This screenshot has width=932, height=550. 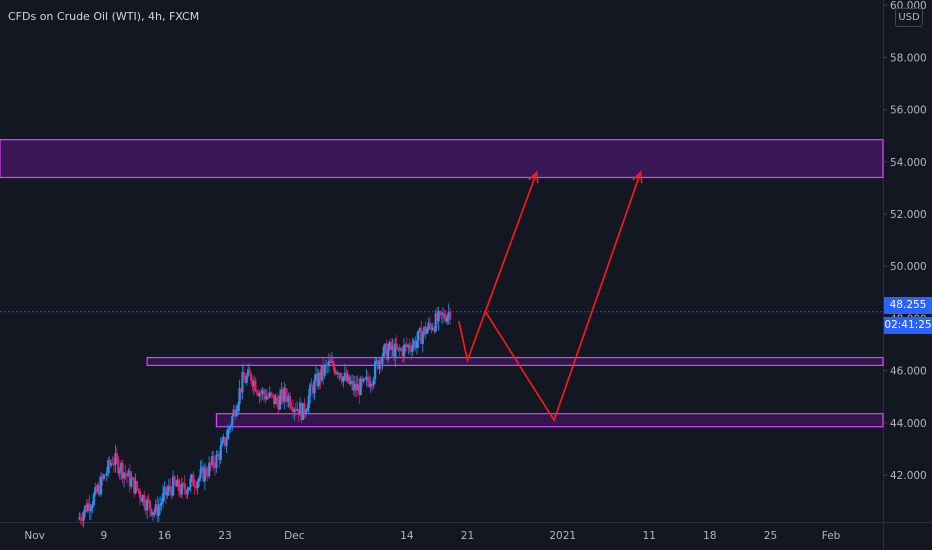 I want to click on x-tick-label: Dec, so click(x=294, y=536).